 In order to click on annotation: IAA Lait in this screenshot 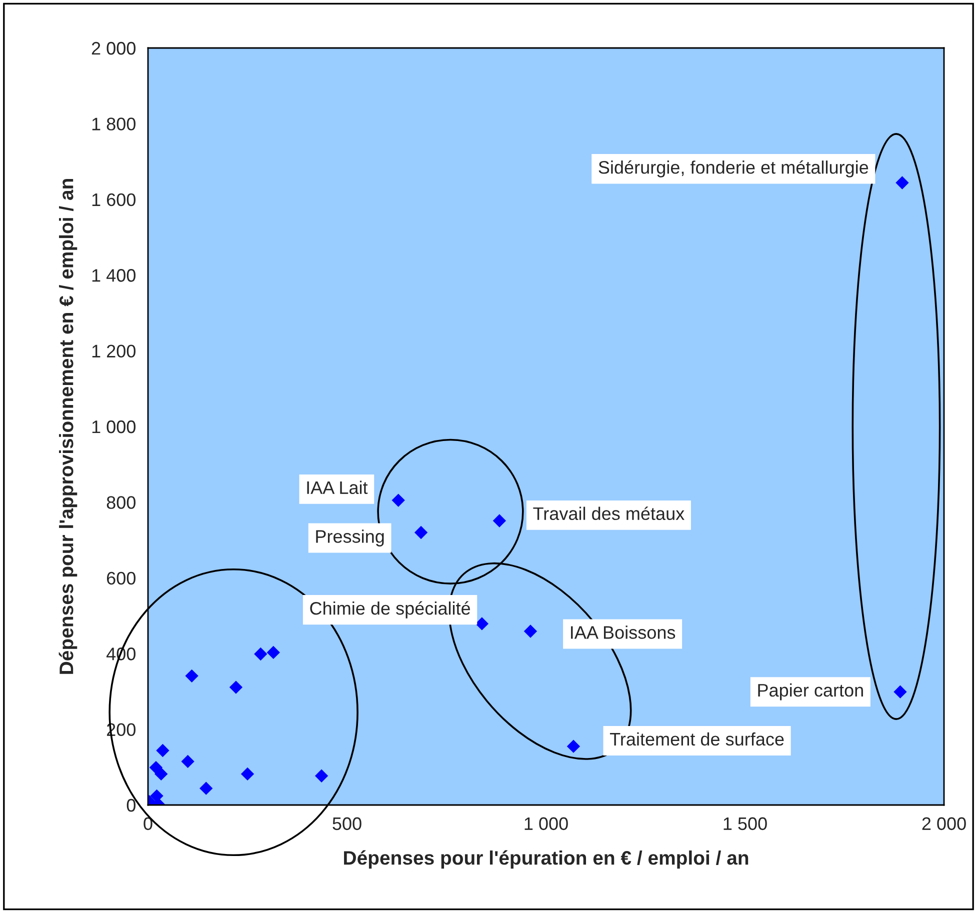, I will do `click(337, 487)`.